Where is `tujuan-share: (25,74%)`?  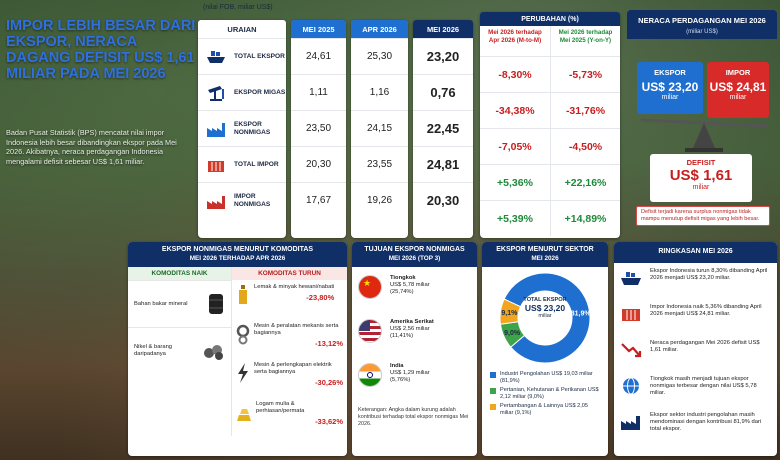
tujuan-share: (25,74%) is located at coordinates (402, 292).